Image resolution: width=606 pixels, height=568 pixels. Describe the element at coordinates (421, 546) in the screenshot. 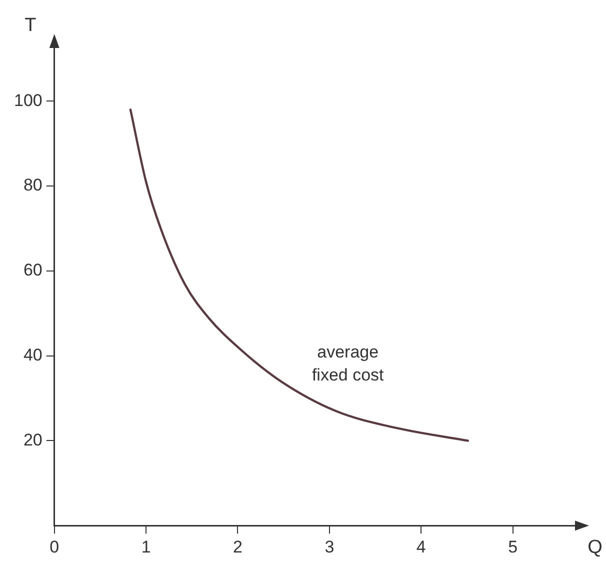

I see `x-tick-label: 4` at that location.